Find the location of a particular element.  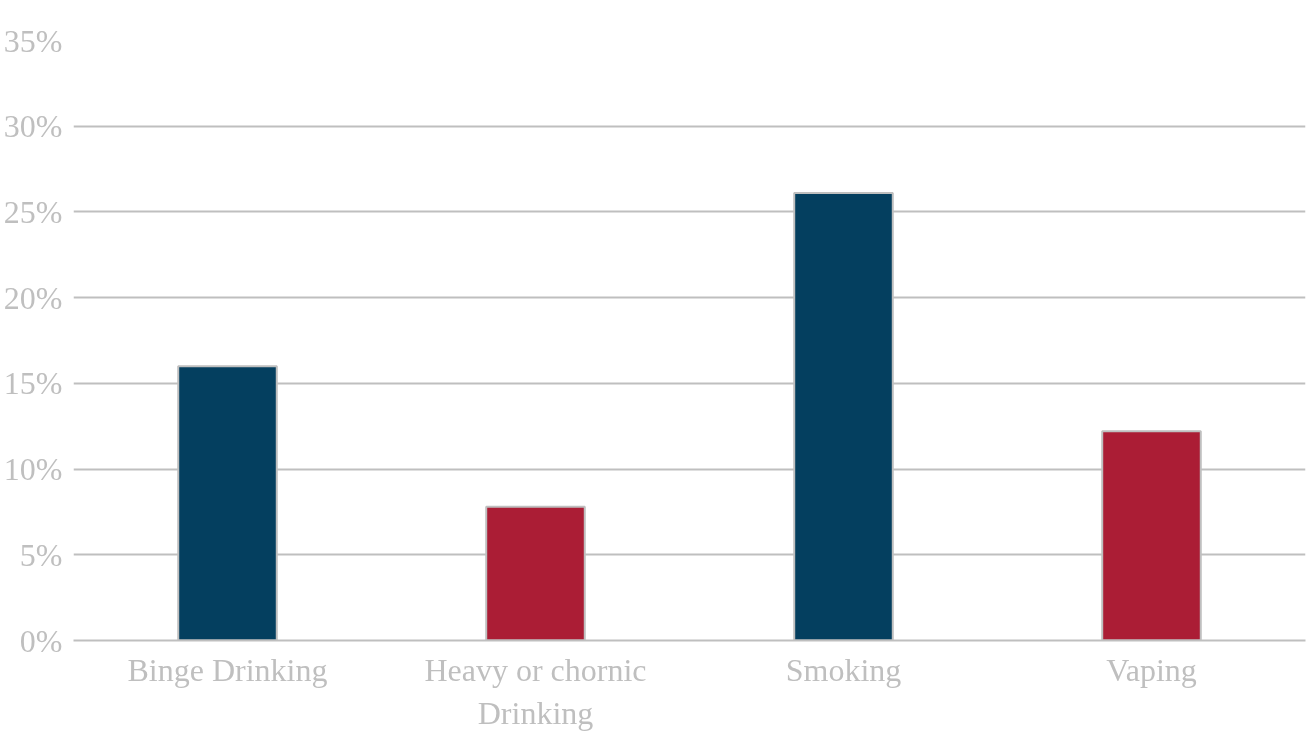

x-tick-label: Binge Drinking is located at coordinates (227, 669).